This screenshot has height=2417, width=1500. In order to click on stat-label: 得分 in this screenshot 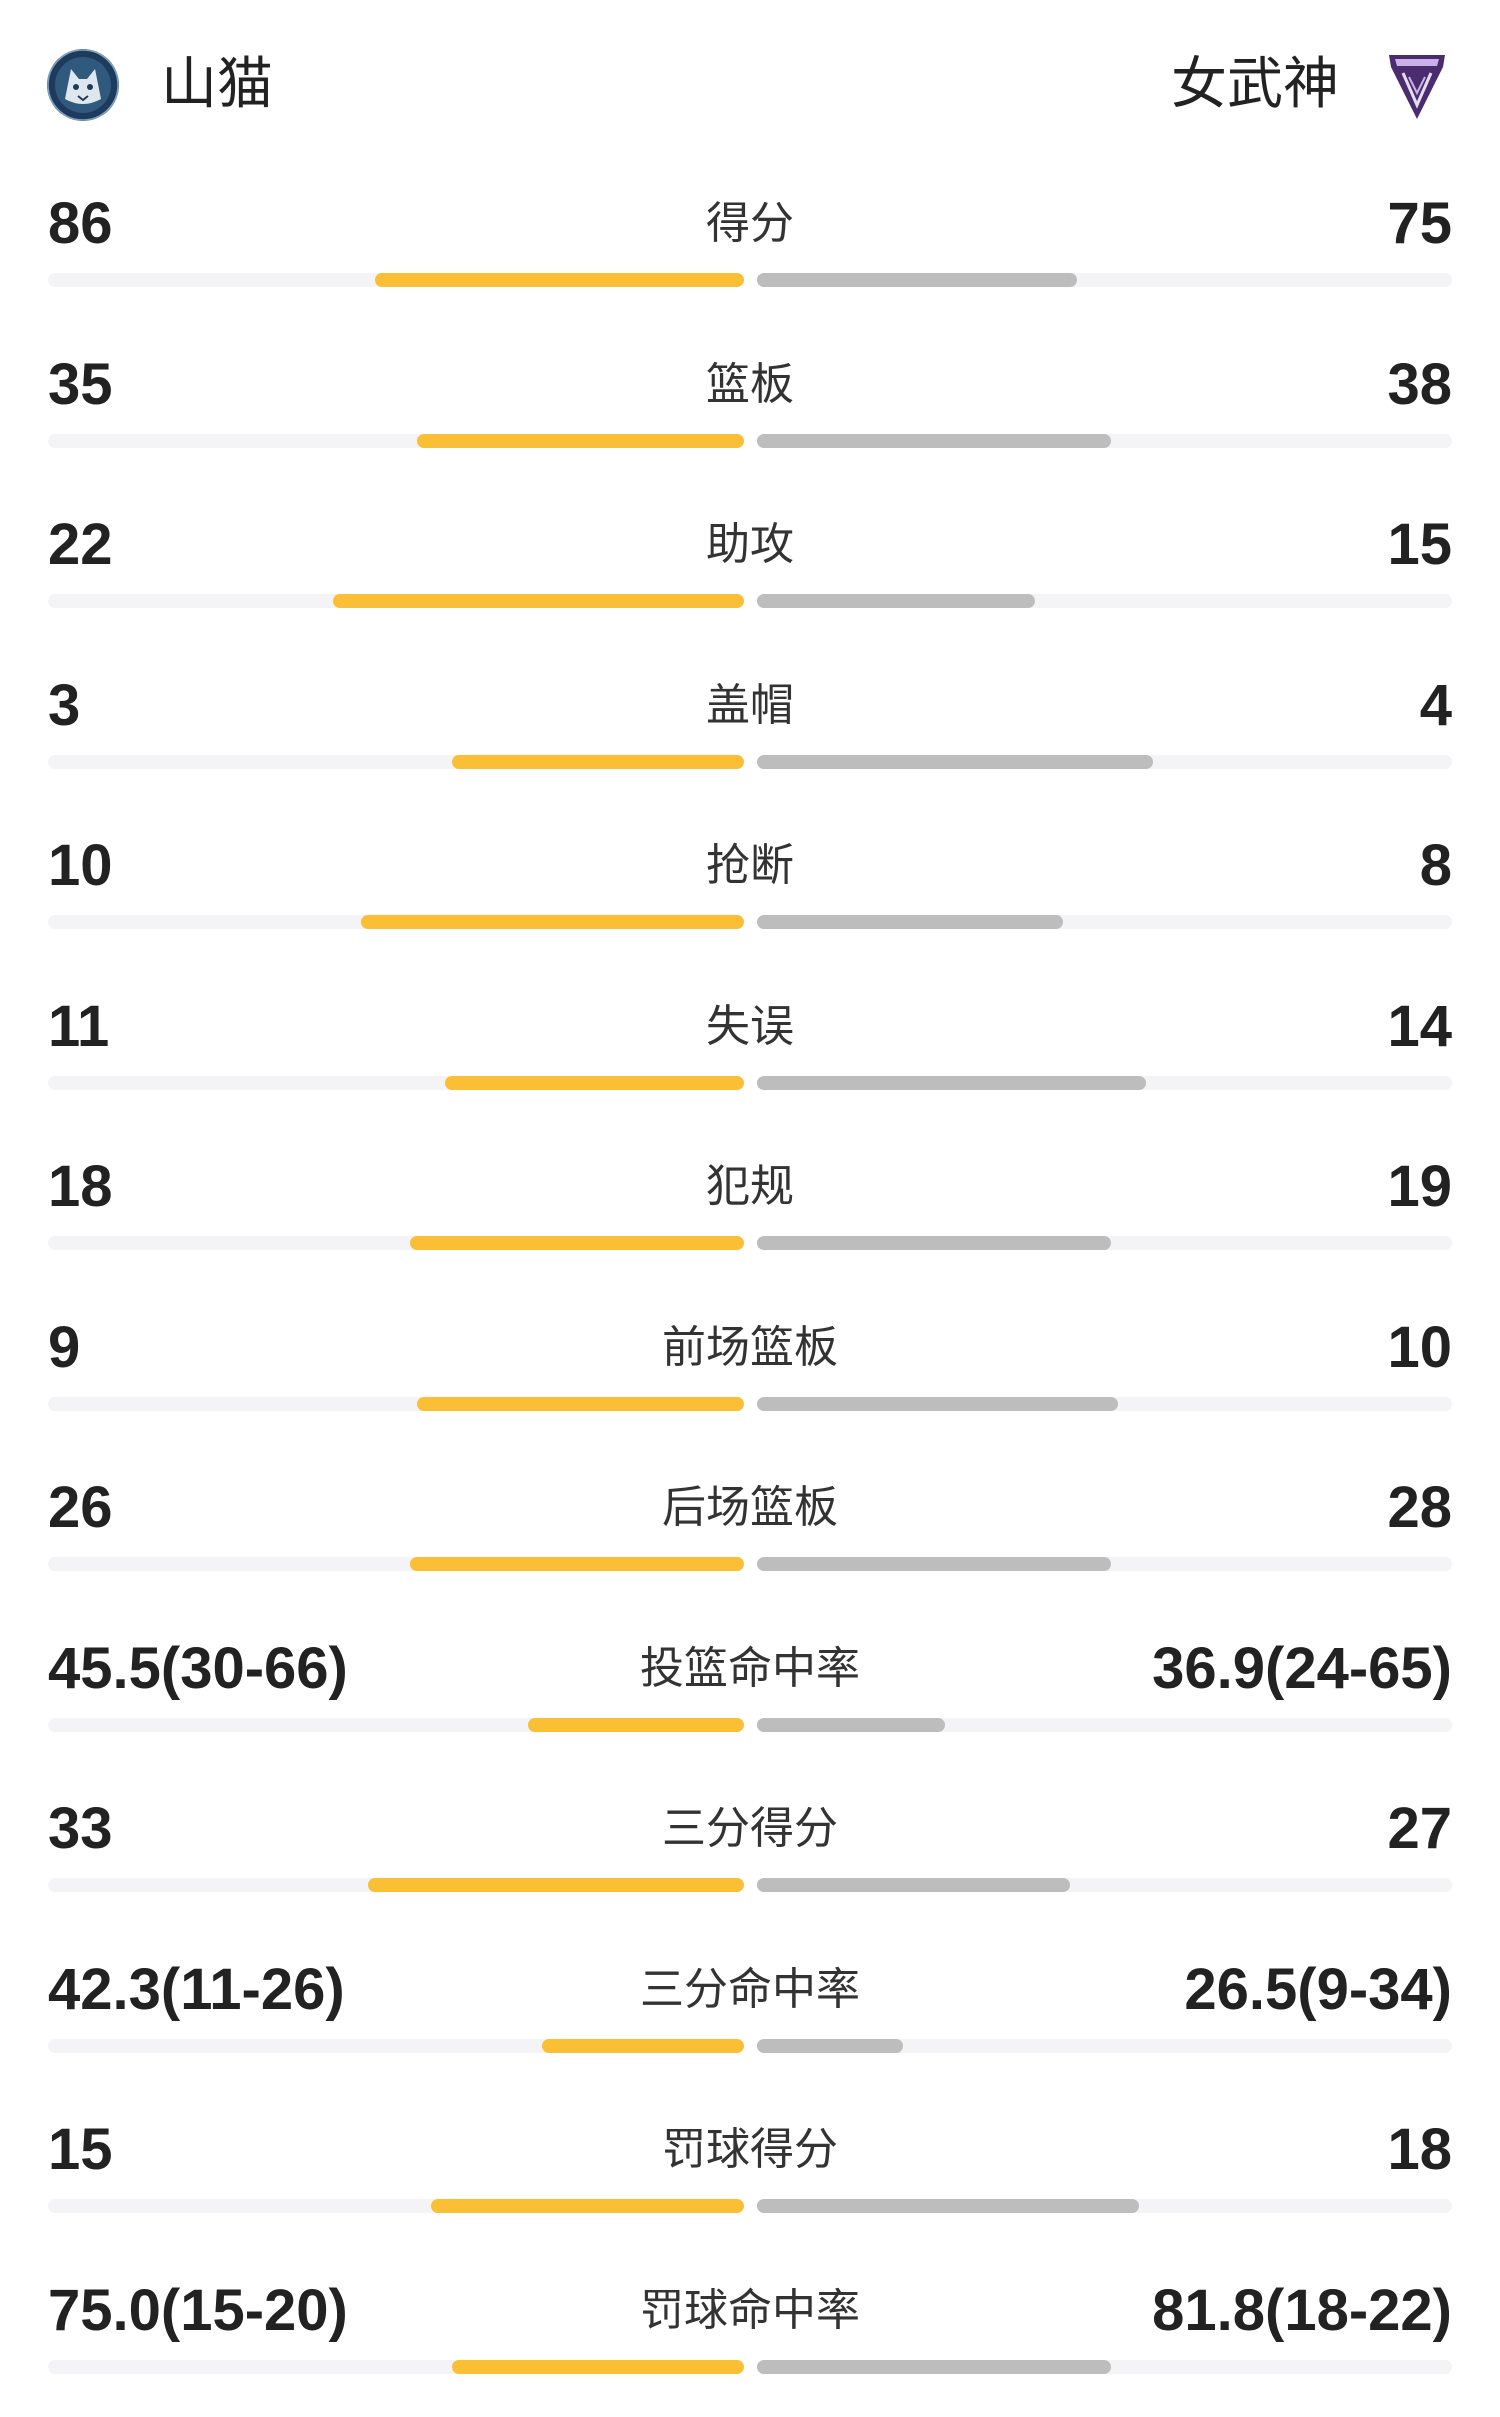, I will do `click(750, 224)`.